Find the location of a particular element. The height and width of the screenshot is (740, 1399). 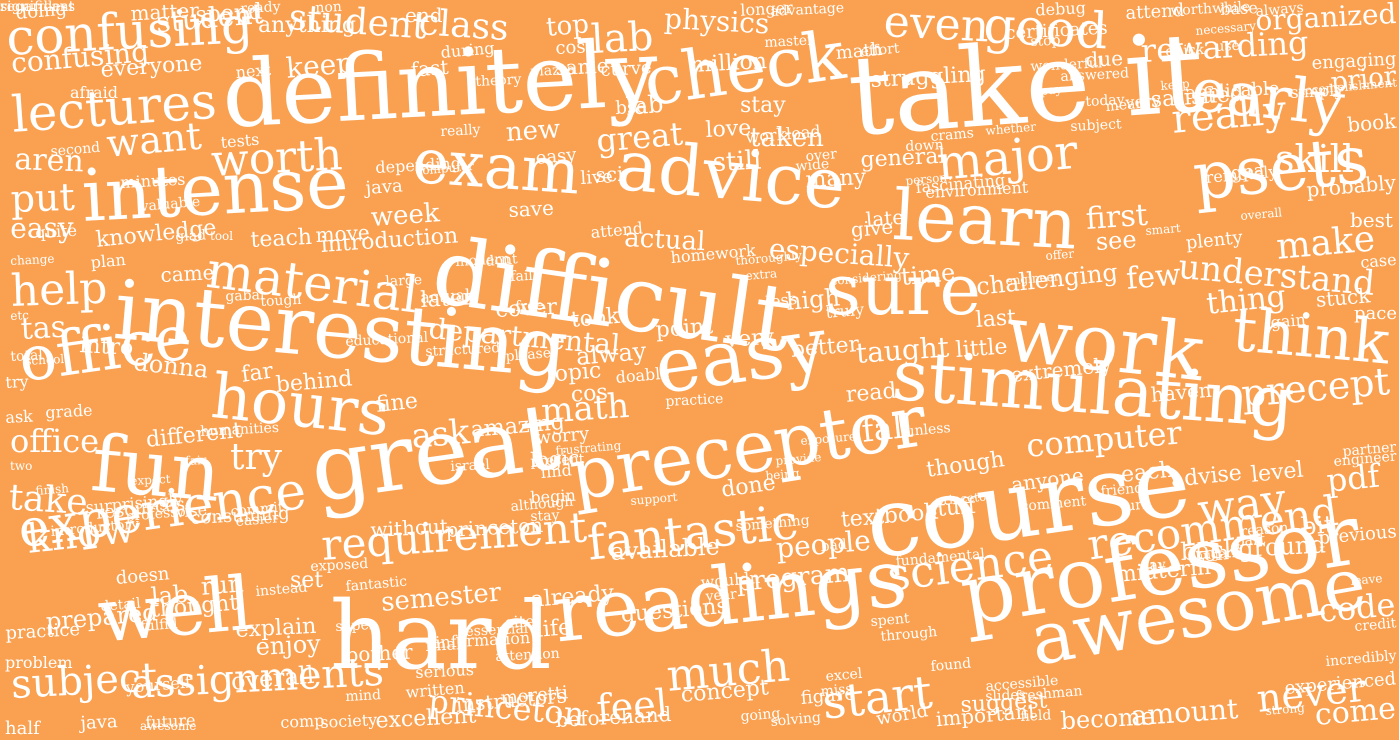

cloud-word: subject is located at coordinates (1095, 125).